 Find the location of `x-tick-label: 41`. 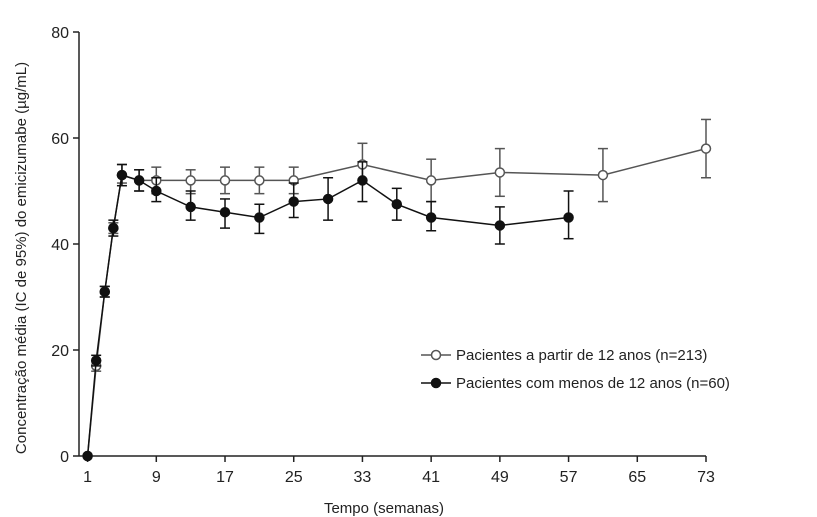

x-tick-label: 41 is located at coordinates (431, 477).